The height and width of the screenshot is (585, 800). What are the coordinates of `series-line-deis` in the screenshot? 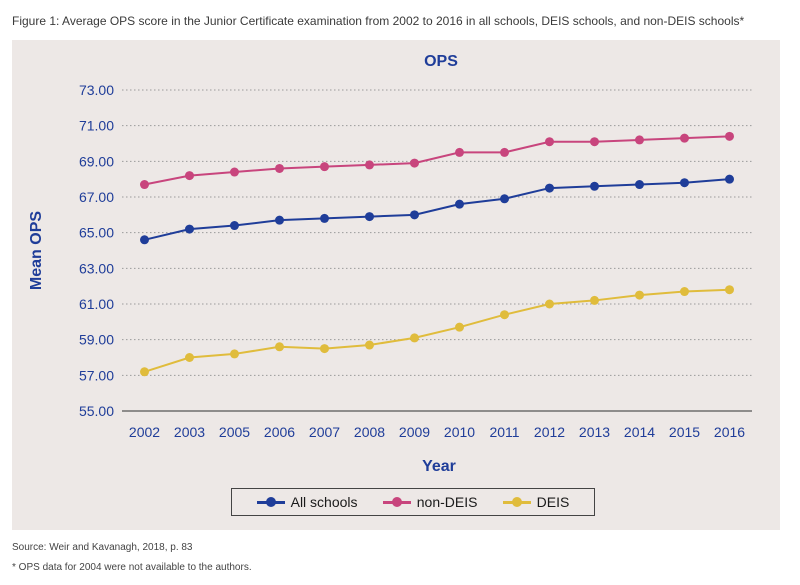 It's located at (437, 330).